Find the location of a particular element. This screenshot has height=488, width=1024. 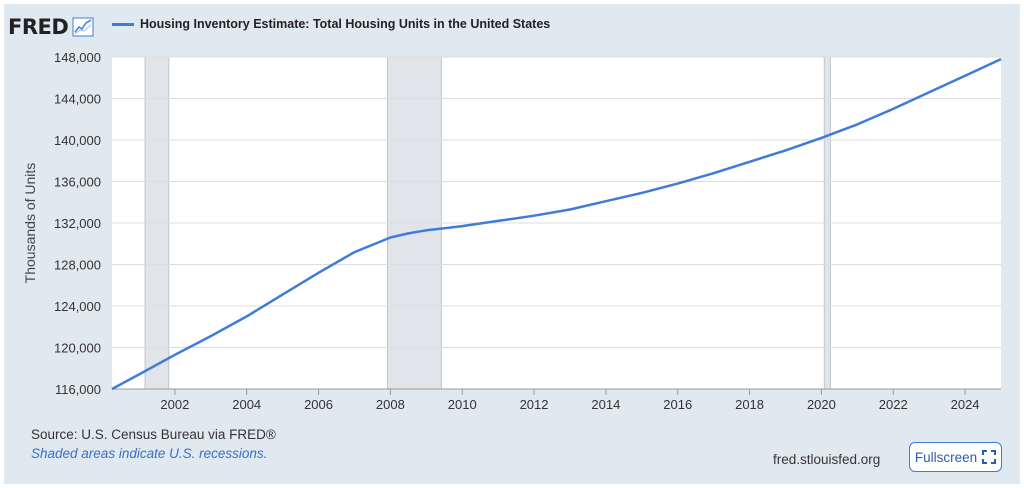

x-tick-label: 2024 is located at coordinates (965, 404).